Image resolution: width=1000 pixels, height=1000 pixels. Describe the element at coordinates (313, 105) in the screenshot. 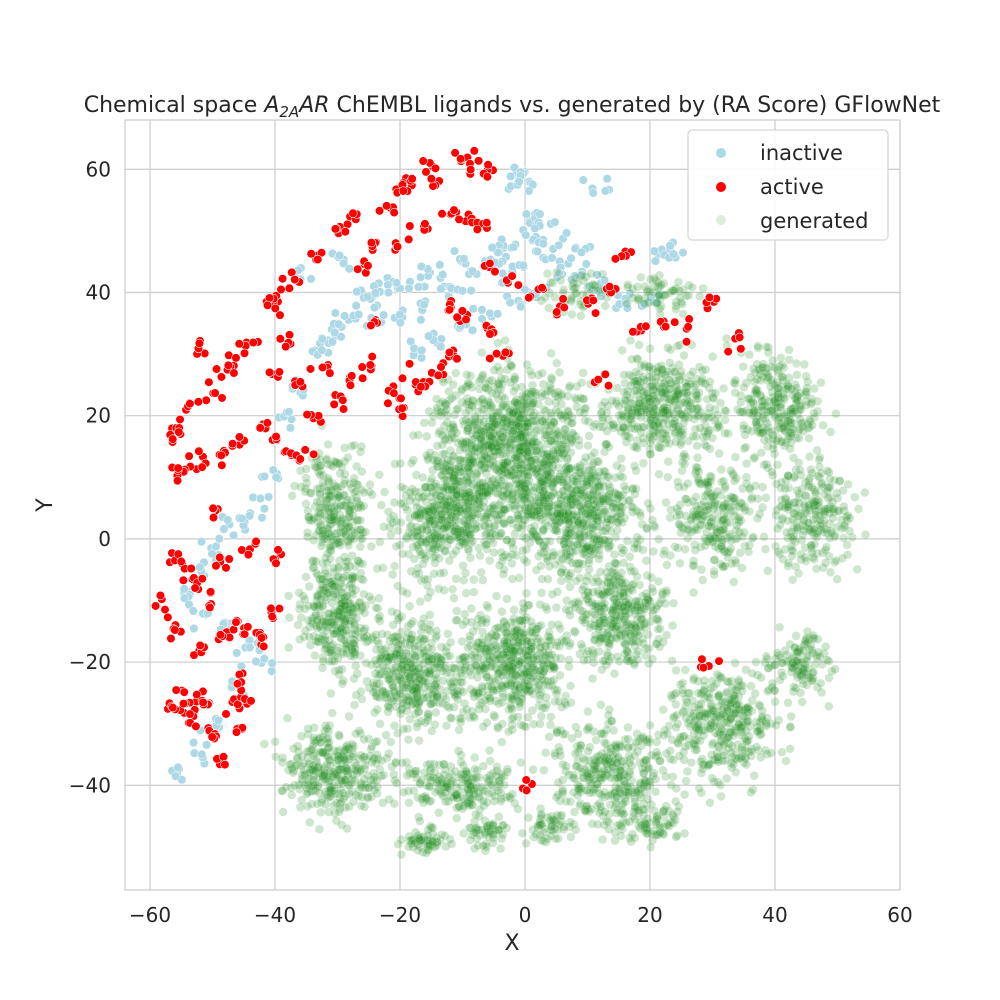

I see `chart-title-symbol-suffix: AR` at that location.